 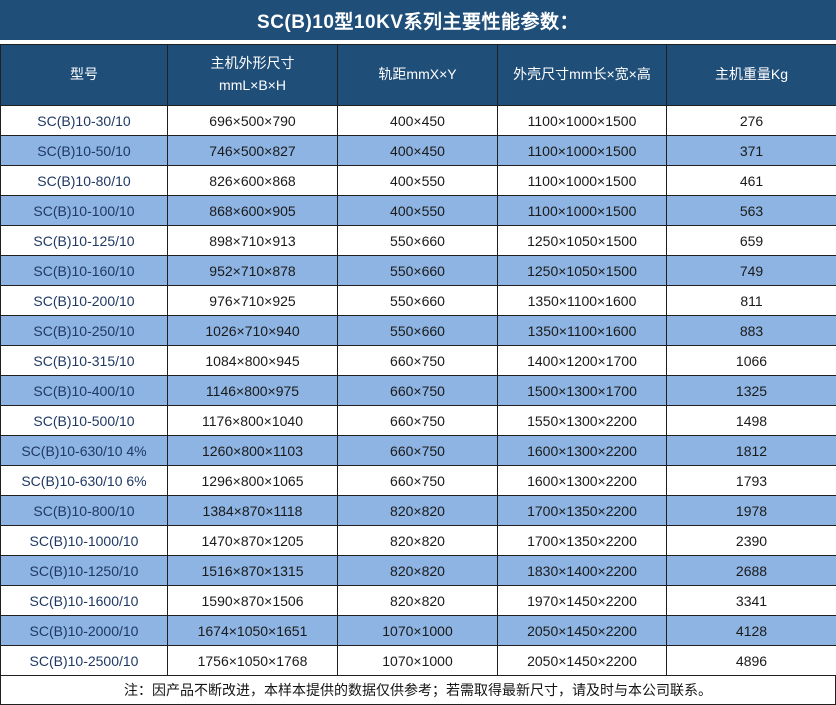 What do you see at coordinates (751, 360) in the screenshot?
I see `cell-weight: 1066` at bounding box center [751, 360].